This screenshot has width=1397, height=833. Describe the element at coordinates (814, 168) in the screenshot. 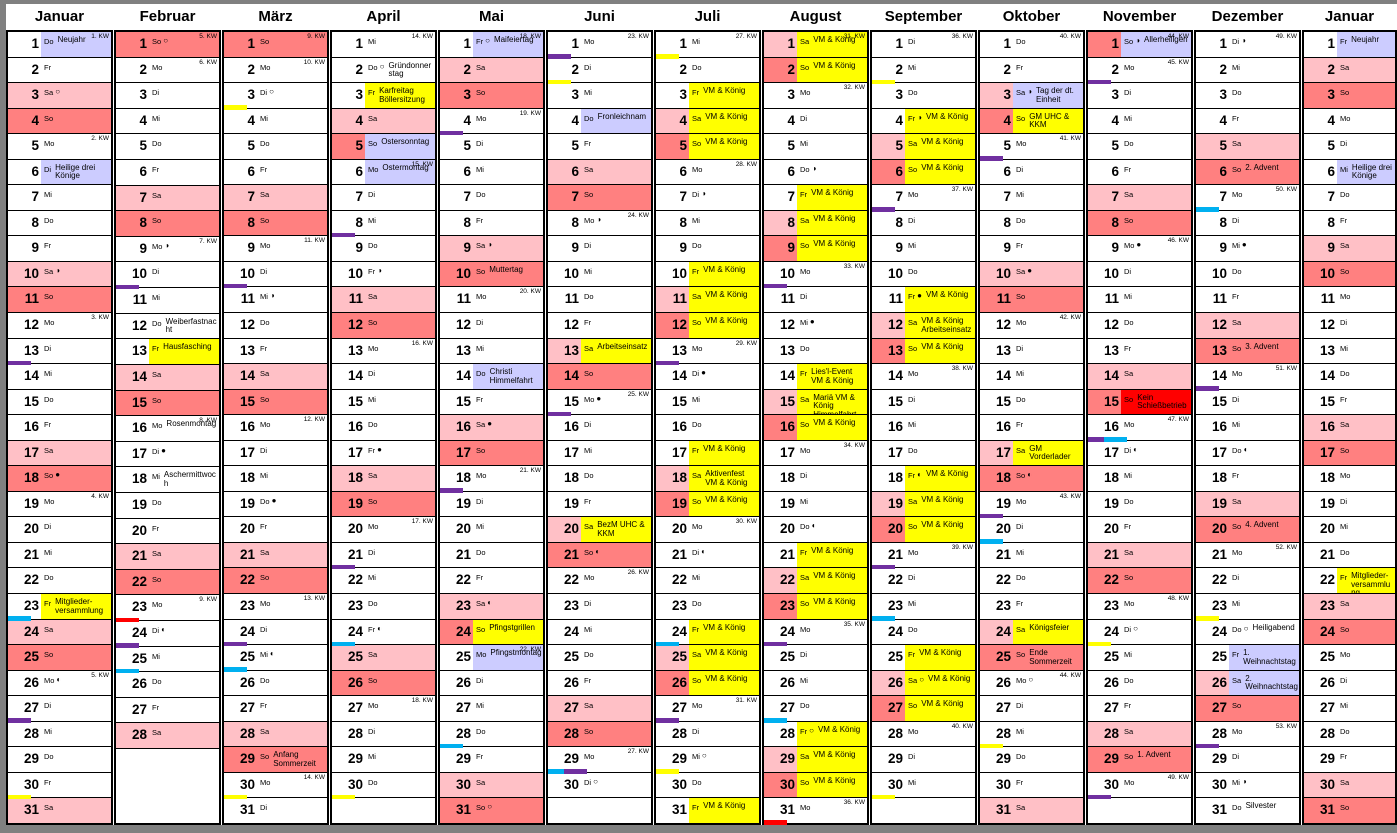

I see `moon-phase-icon: ◑` at that location.